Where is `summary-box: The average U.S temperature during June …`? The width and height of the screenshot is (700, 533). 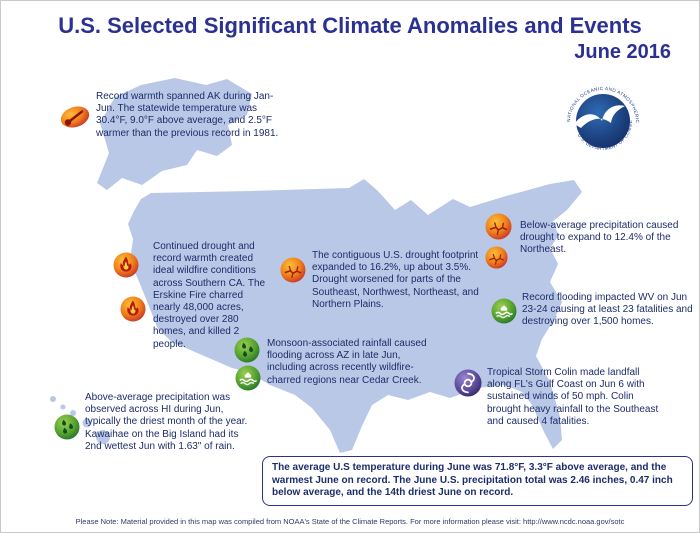 summary-box: The average U.S temperature during June … is located at coordinates (477, 481).